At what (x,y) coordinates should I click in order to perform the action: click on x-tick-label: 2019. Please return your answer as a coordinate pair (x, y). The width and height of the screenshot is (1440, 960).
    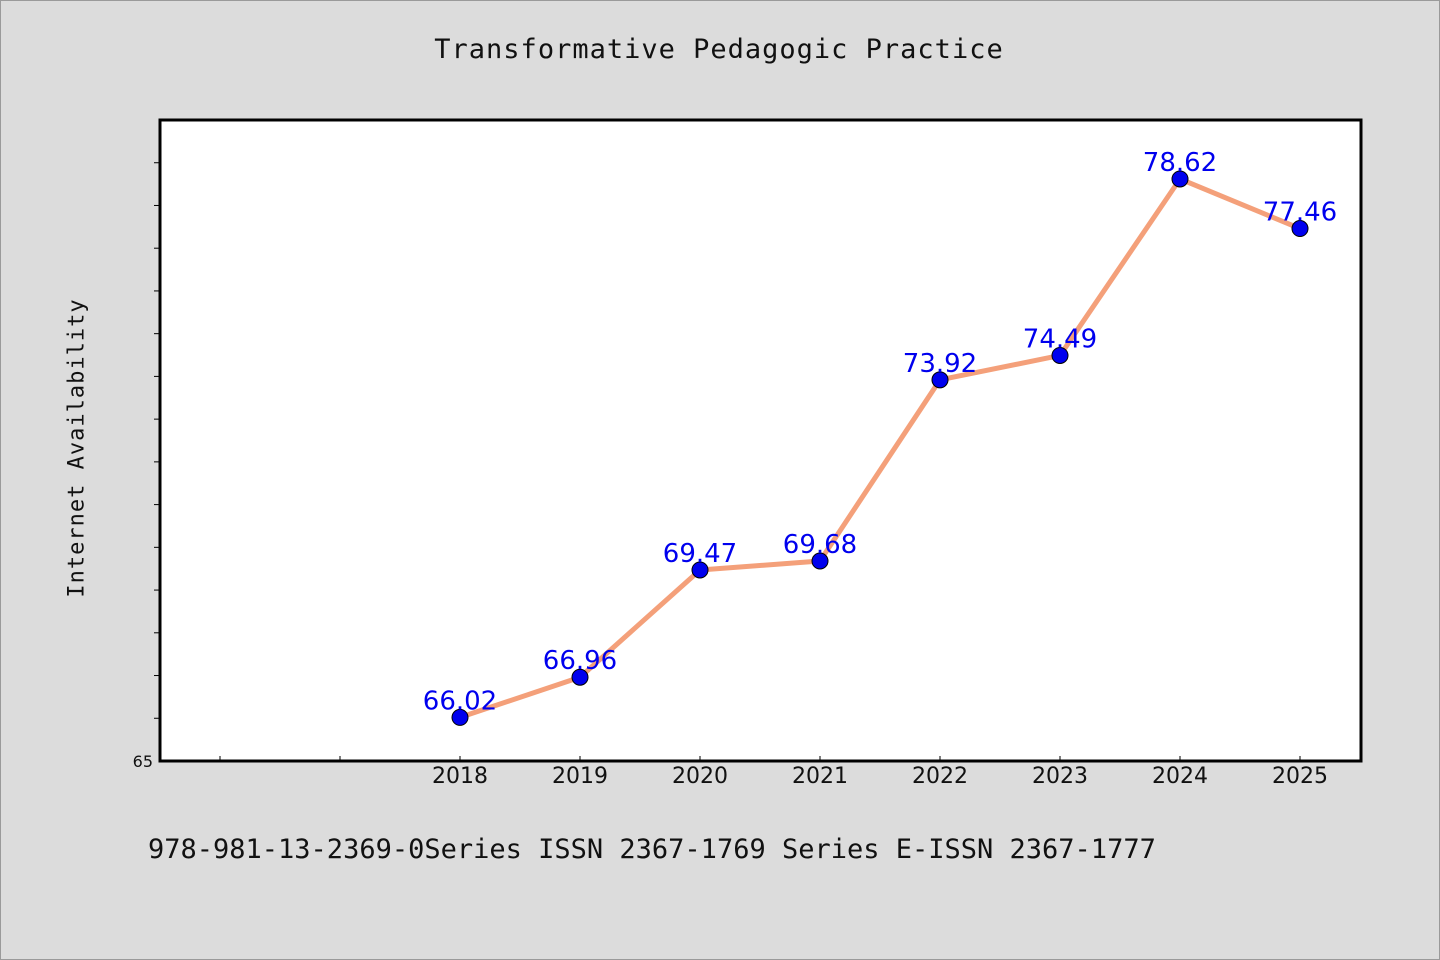
    Looking at the image, I should click on (580, 776).